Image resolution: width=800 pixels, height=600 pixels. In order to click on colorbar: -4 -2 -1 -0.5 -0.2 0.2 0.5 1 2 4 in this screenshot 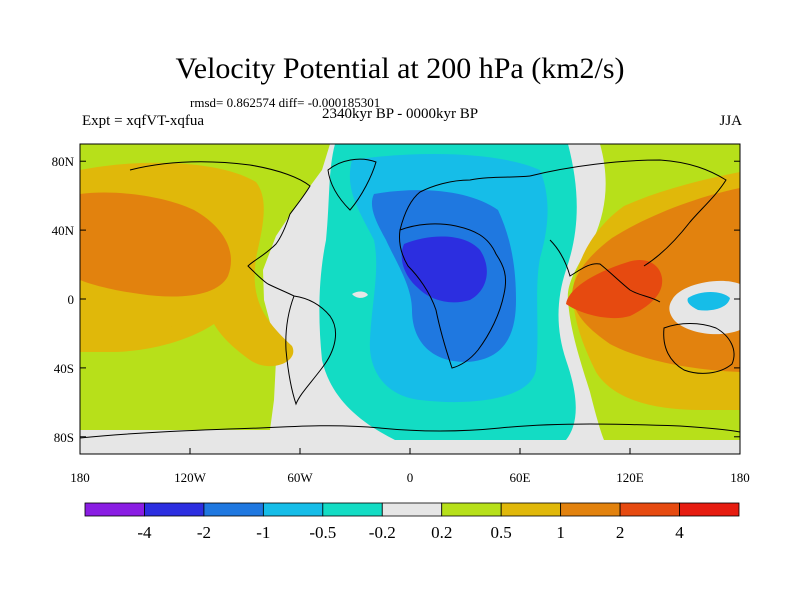, I will do `click(412, 522)`.